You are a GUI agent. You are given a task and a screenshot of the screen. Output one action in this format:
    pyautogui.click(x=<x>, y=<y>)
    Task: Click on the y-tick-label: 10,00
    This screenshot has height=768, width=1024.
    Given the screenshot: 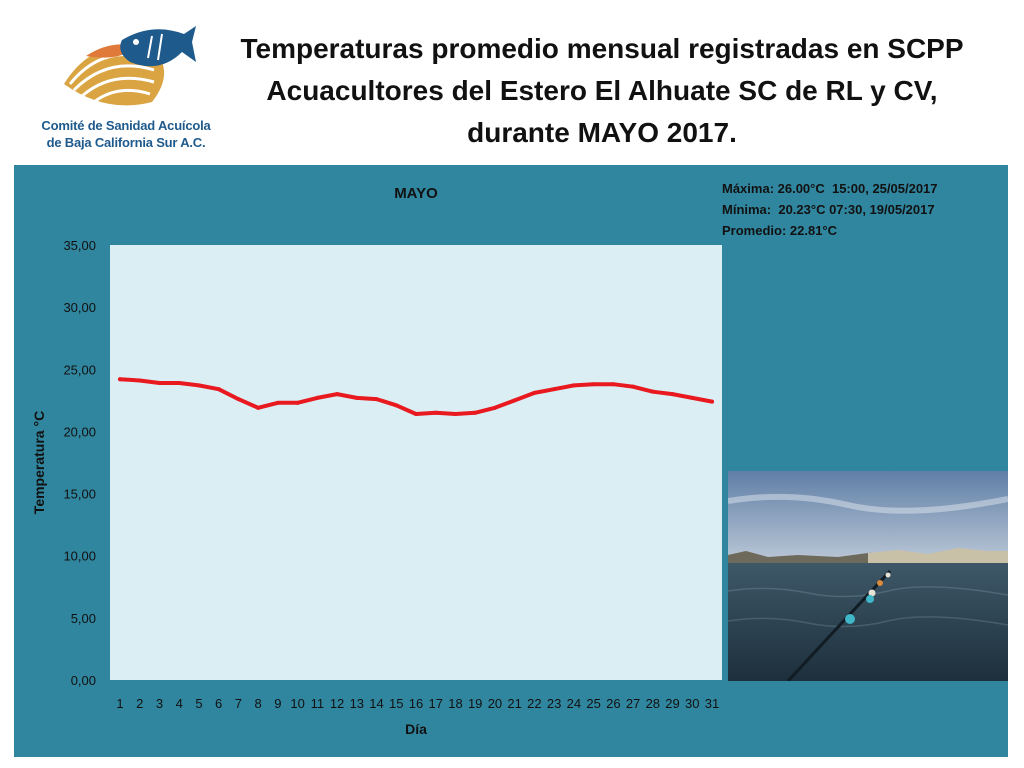 What is the action you would take?
    pyautogui.click(x=79, y=556)
    